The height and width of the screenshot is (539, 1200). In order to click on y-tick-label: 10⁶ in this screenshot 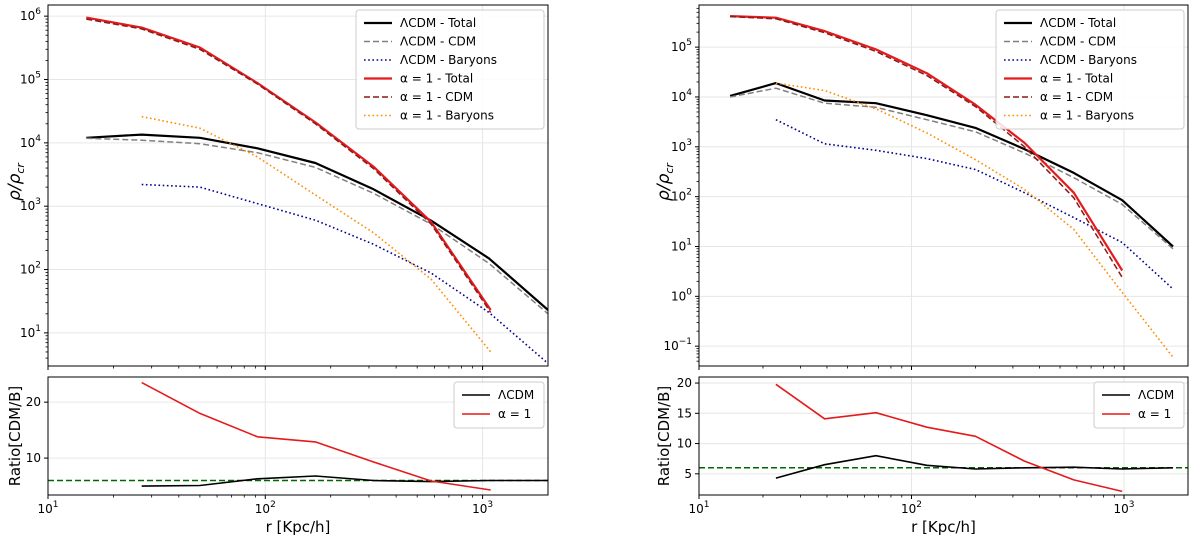, I will do `click(30, 15)`.